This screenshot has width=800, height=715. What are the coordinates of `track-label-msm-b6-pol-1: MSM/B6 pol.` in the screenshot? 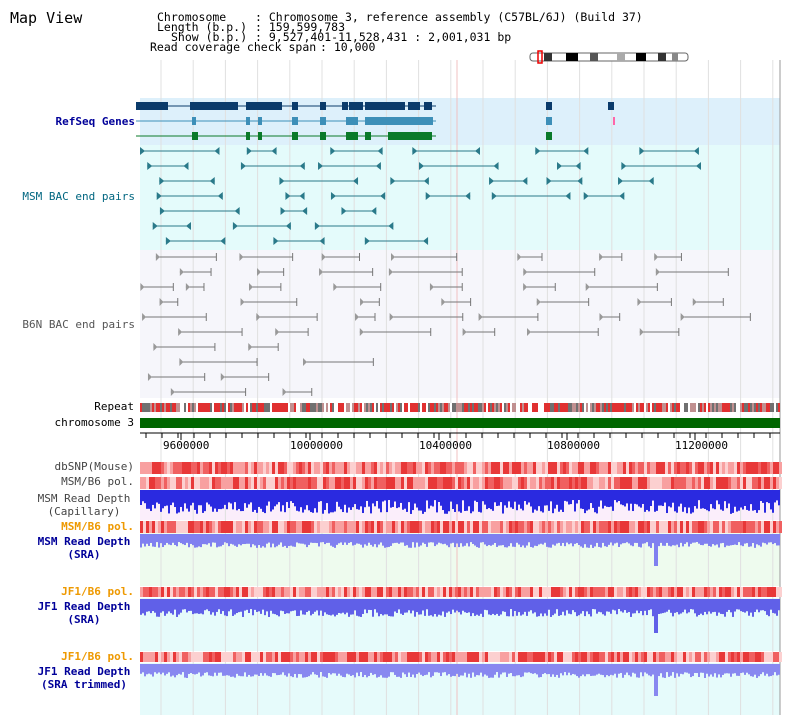 It's located at (97, 481).